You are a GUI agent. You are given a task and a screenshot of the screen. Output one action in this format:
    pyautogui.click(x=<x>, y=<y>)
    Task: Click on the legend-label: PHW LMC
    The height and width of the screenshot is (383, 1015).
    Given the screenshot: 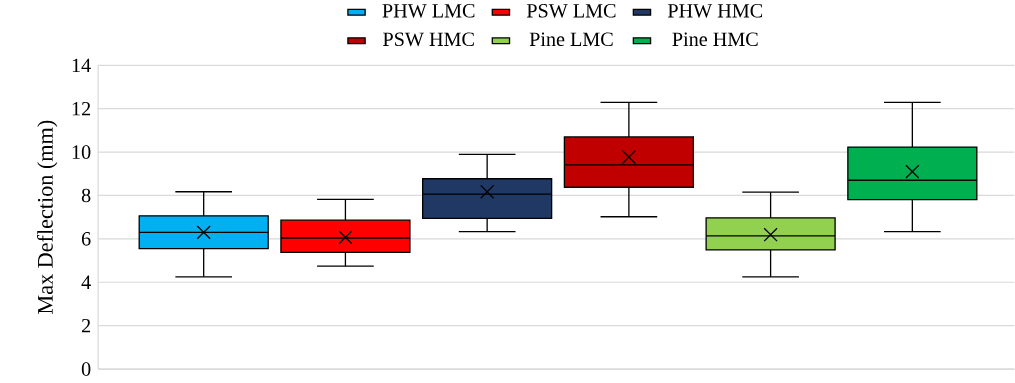 What is the action you would take?
    pyautogui.click(x=428, y=11)
    